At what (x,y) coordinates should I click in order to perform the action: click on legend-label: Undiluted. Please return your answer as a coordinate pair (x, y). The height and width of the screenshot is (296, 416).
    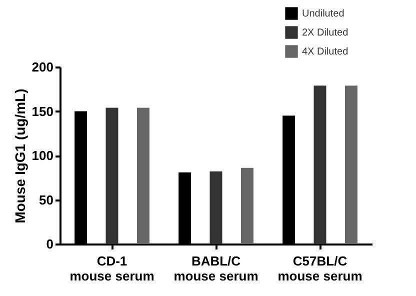
    Looking at the image, I should click on (323, 14).